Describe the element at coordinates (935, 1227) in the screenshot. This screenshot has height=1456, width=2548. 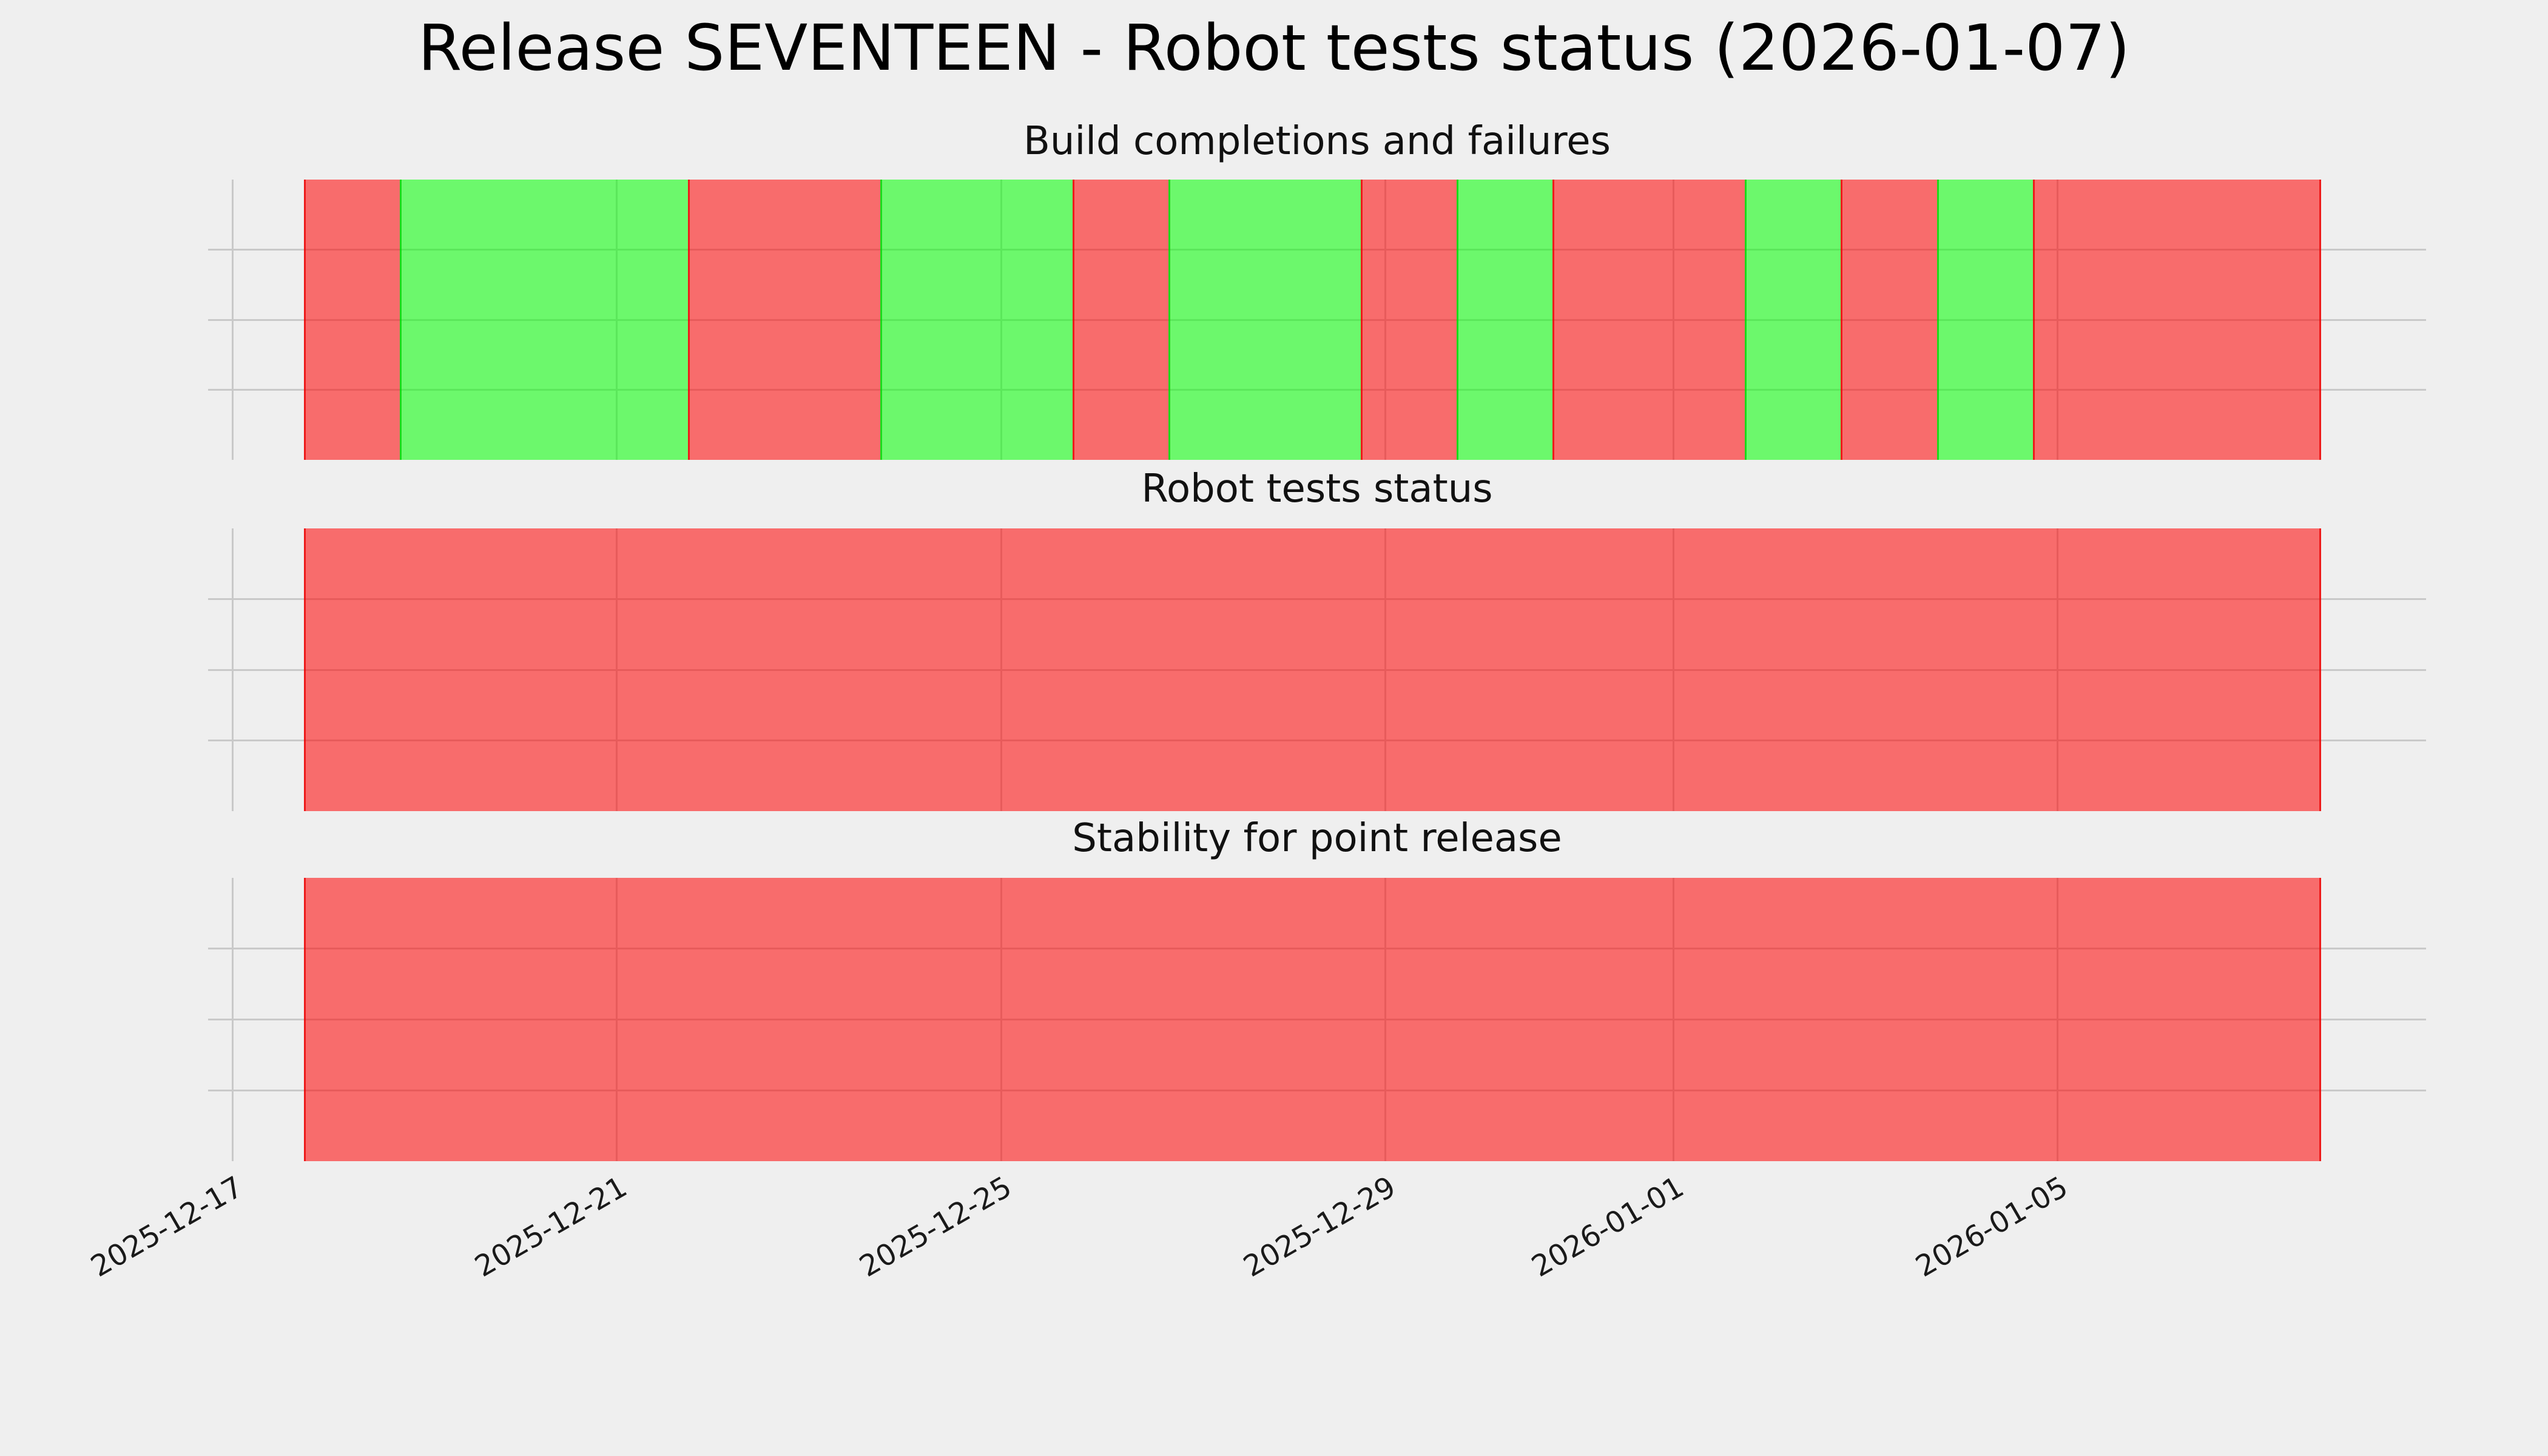
I see `x-tick-label: 2025-12-25` at that location.